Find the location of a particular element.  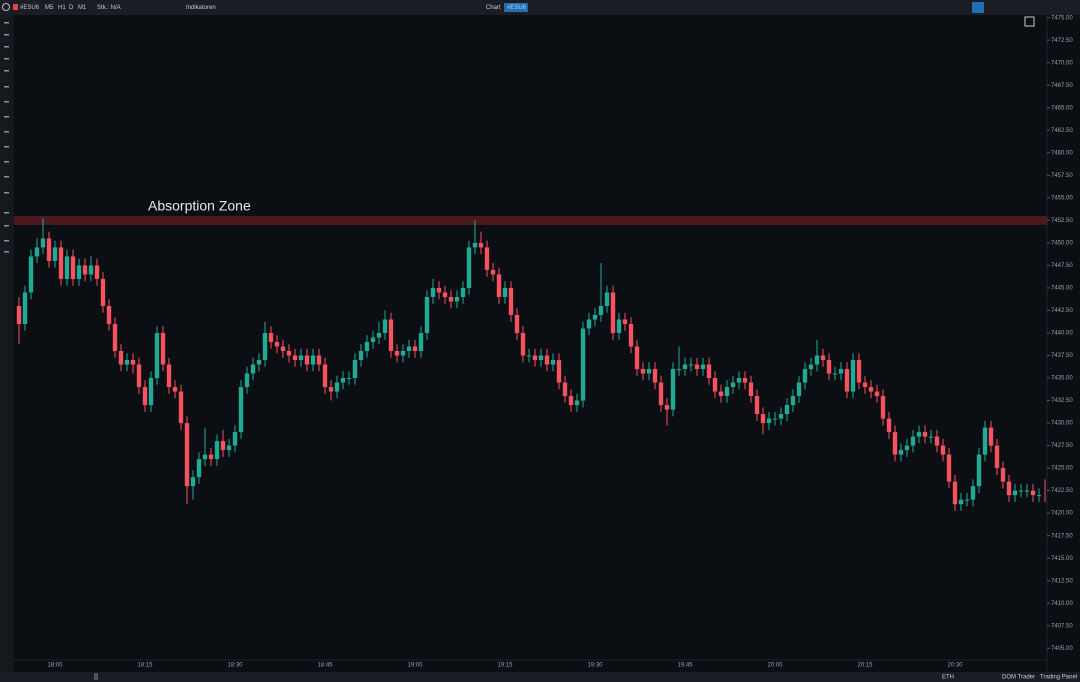

center-symbol: #ESU6 is located at coordinates (517, 8).